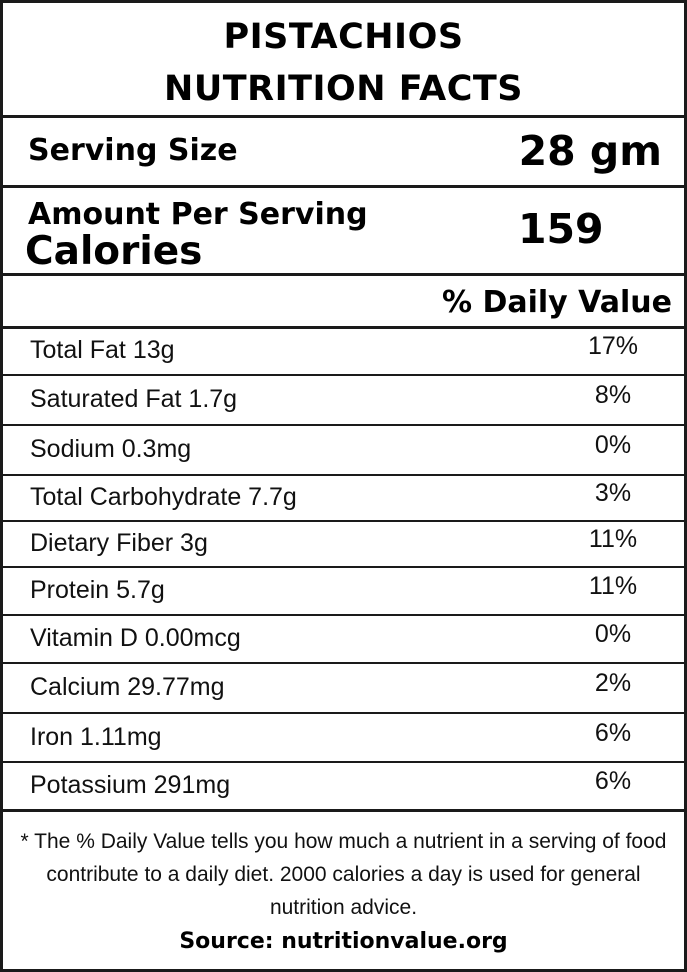 This screenshot has height=972, width=687. Describe the element at coordinates (613, 493) in the screenshot. I see `nutrient-daily-value: 3%` at that location.